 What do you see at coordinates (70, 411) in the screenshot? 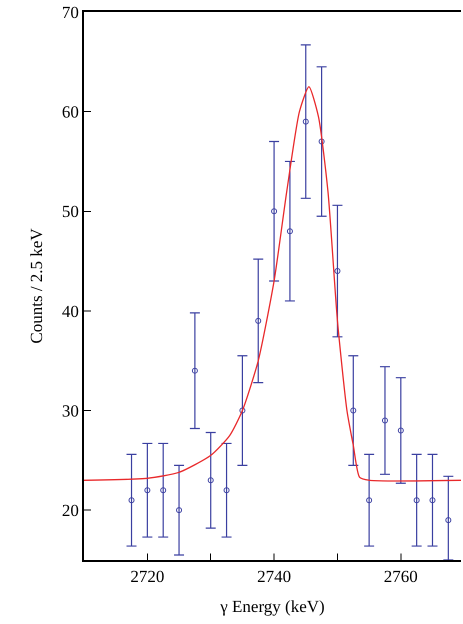
I see `y-tick-label: 30` at bounding box center [70, 411].